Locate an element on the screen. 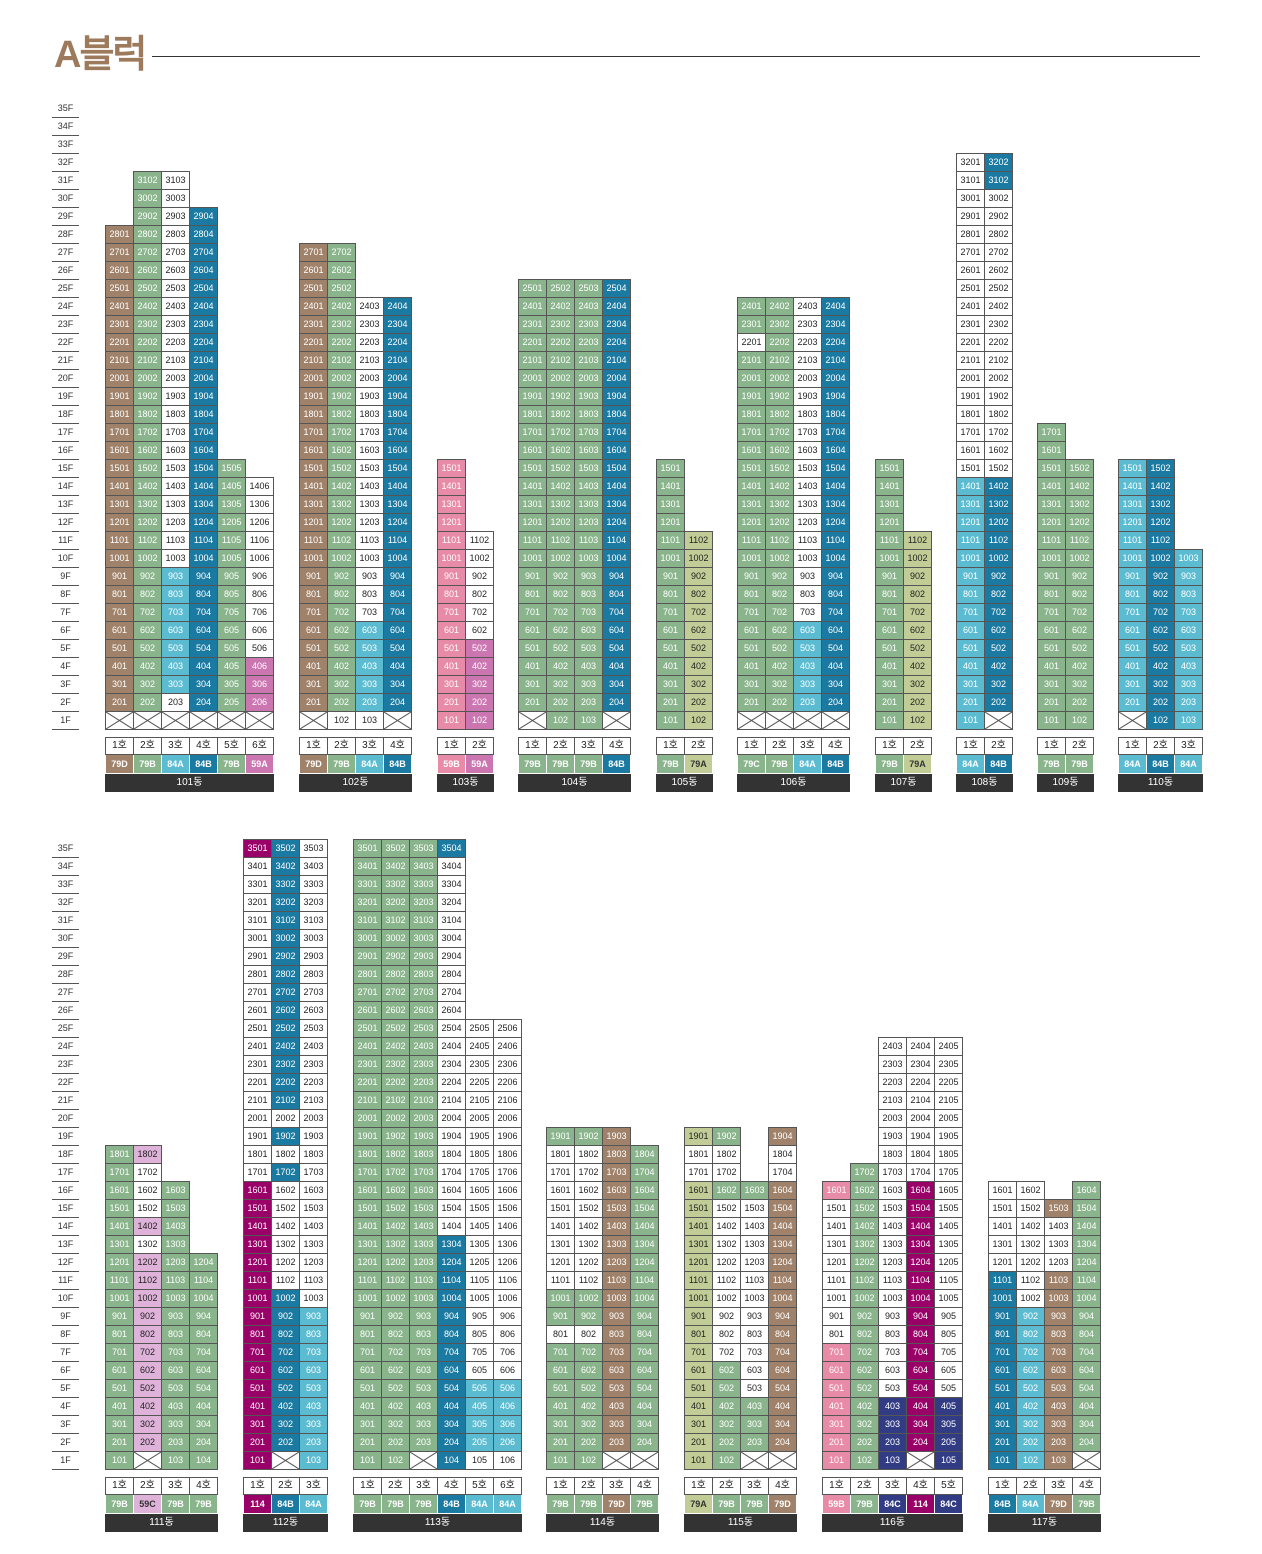 Image resolution: width=1262 pixels, height=1554 pixels. unit-cell: 1402 is located at coordinates (998, 486).